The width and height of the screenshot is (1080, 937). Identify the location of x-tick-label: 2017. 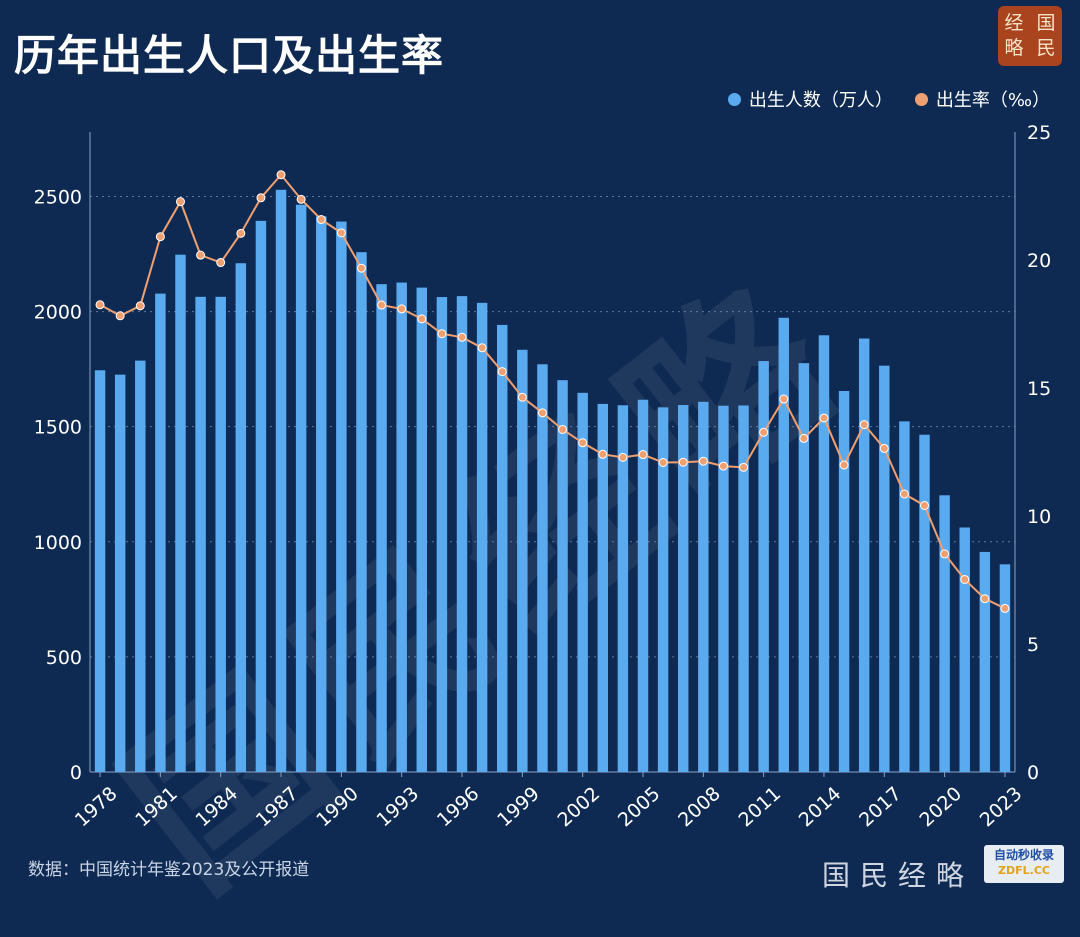
(880, 807).